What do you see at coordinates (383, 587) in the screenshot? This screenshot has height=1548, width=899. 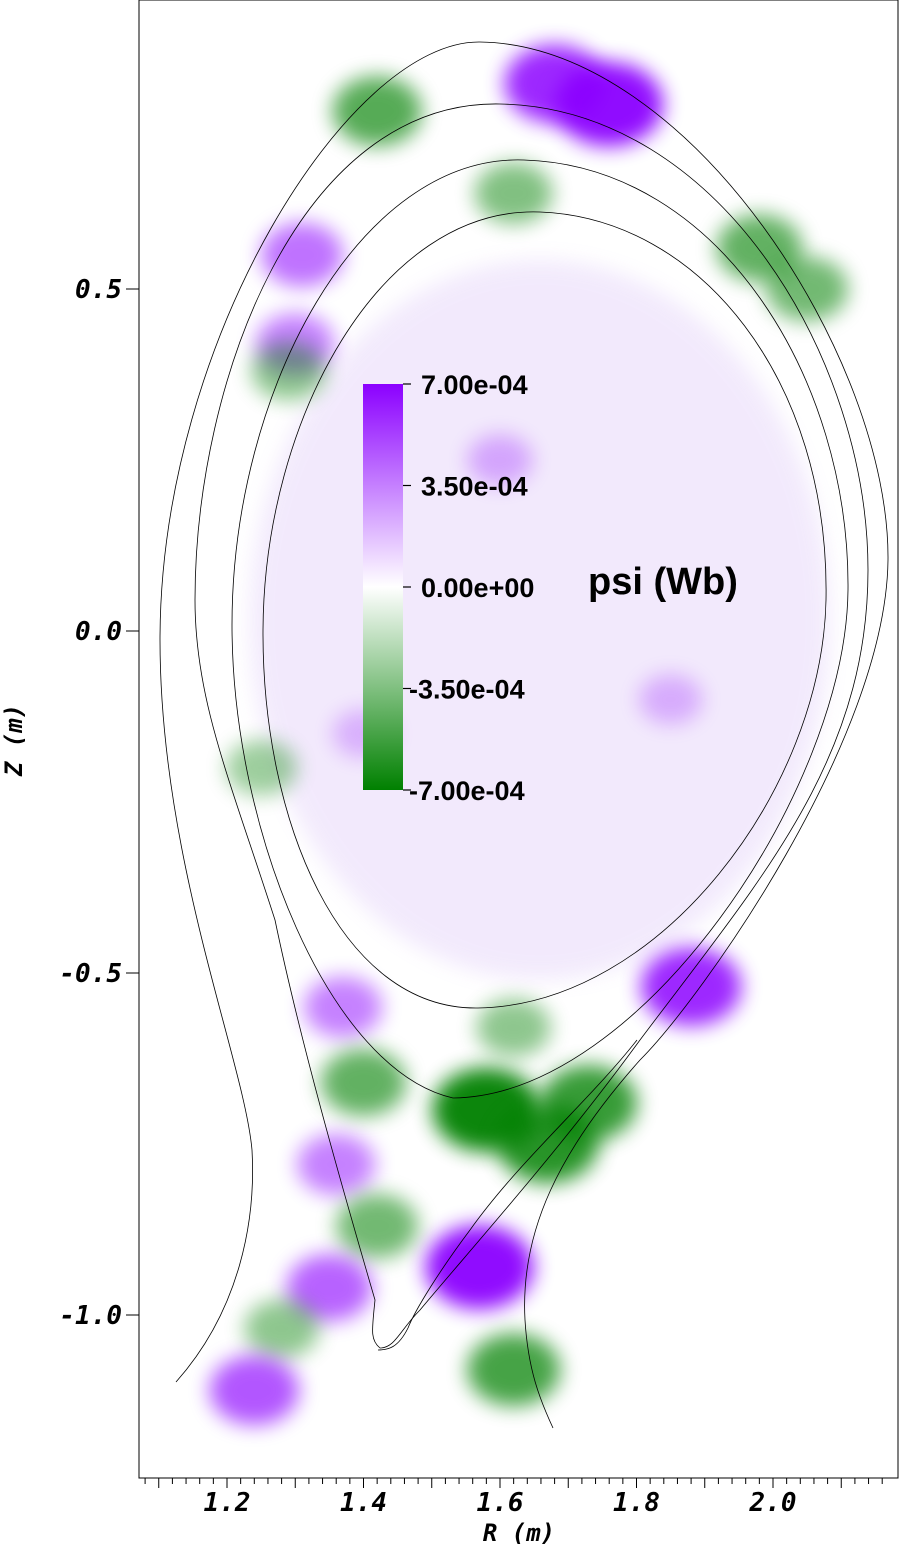 I see `colorbar-gradient` at bounding box center [383, 587].